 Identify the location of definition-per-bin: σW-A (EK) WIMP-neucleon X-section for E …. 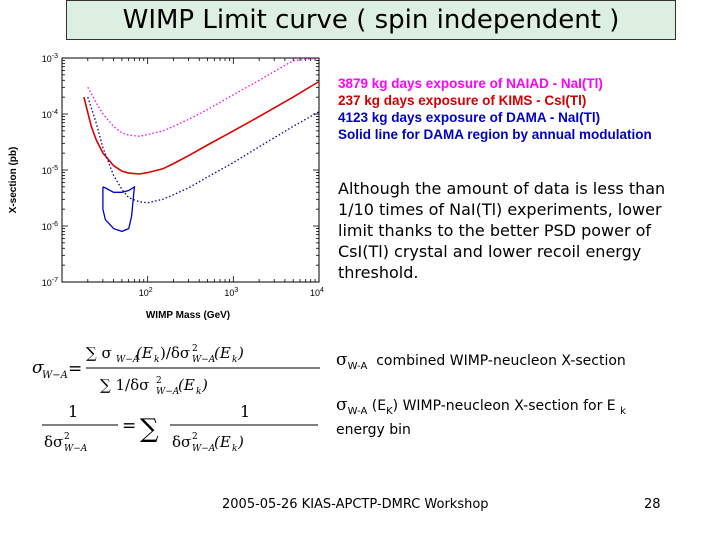
(481, 418).